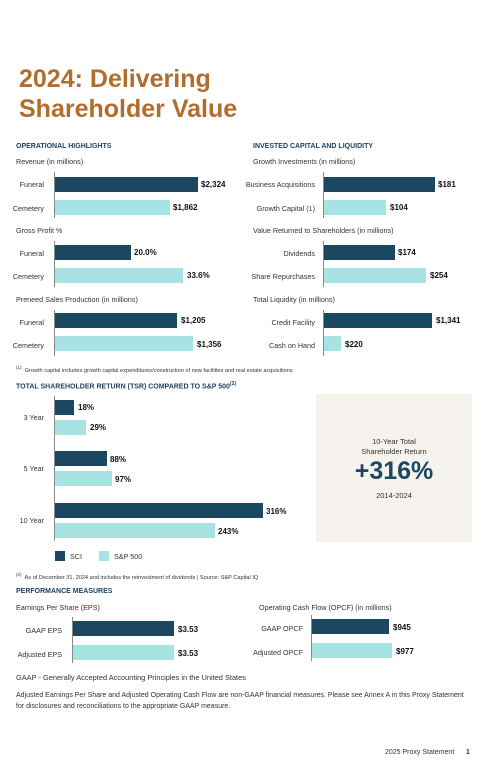  I want to click on eps-label: Earnings Per Share (EPS), so click(58, 607).